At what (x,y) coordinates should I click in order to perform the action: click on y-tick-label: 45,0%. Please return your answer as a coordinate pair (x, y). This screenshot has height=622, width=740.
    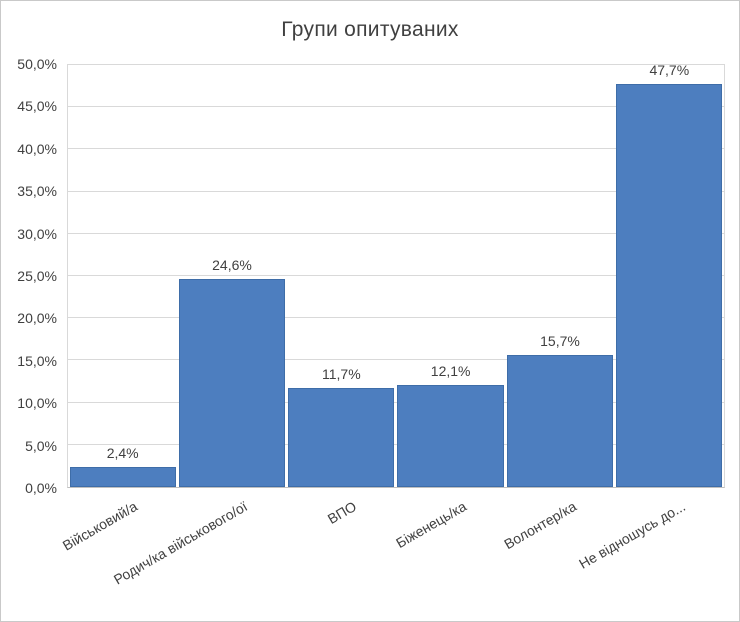
    Looking at the image, I should click on (37, 106).